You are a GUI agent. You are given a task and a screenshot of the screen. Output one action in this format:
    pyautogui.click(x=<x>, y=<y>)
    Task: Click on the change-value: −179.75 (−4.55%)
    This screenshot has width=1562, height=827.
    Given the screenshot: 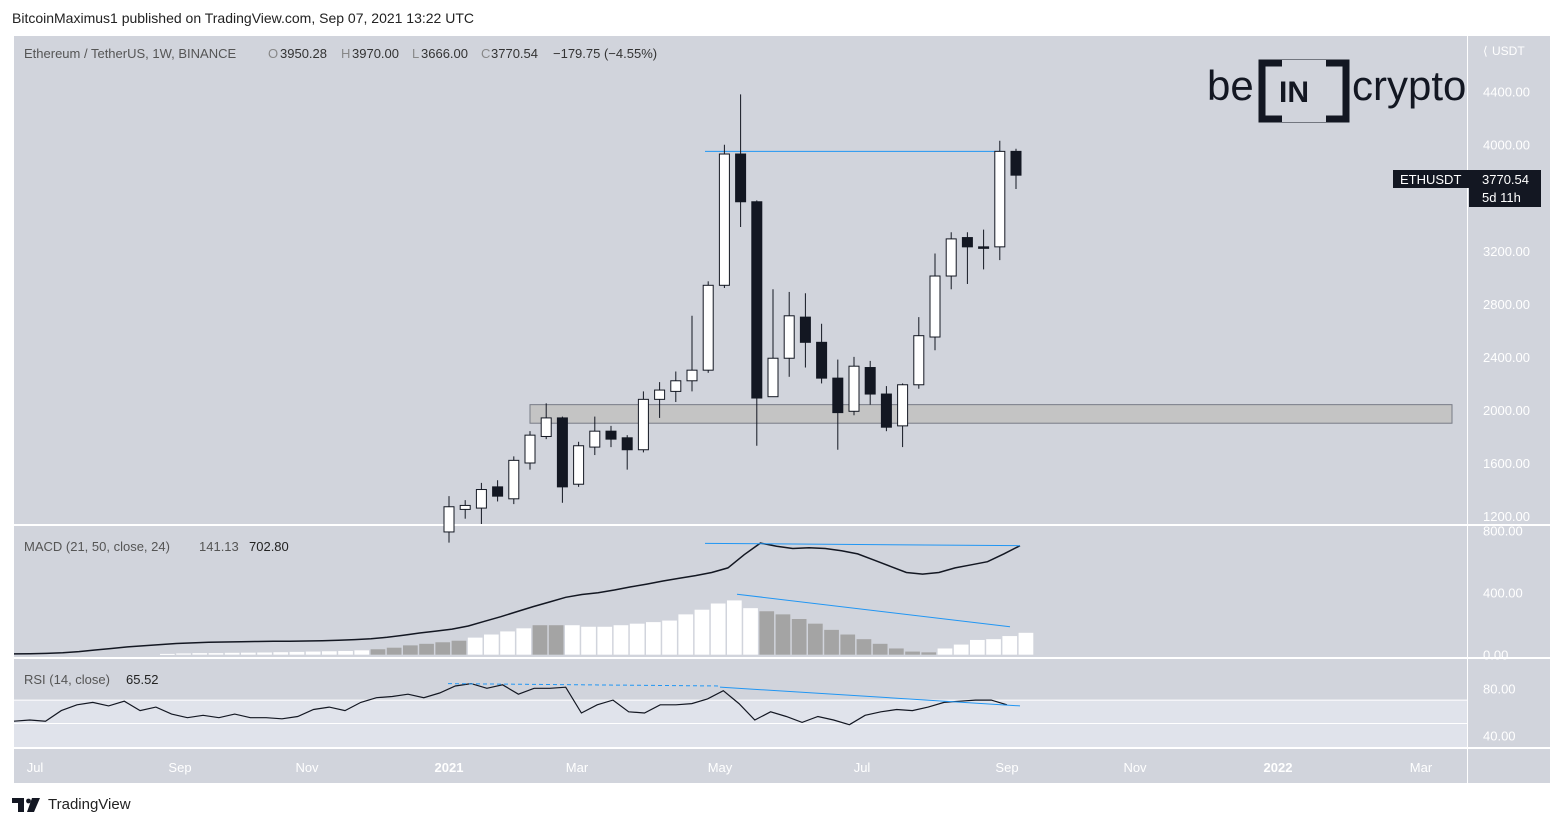 What is the action you would take?
    pyautogui.click(x=605, y=53)
    